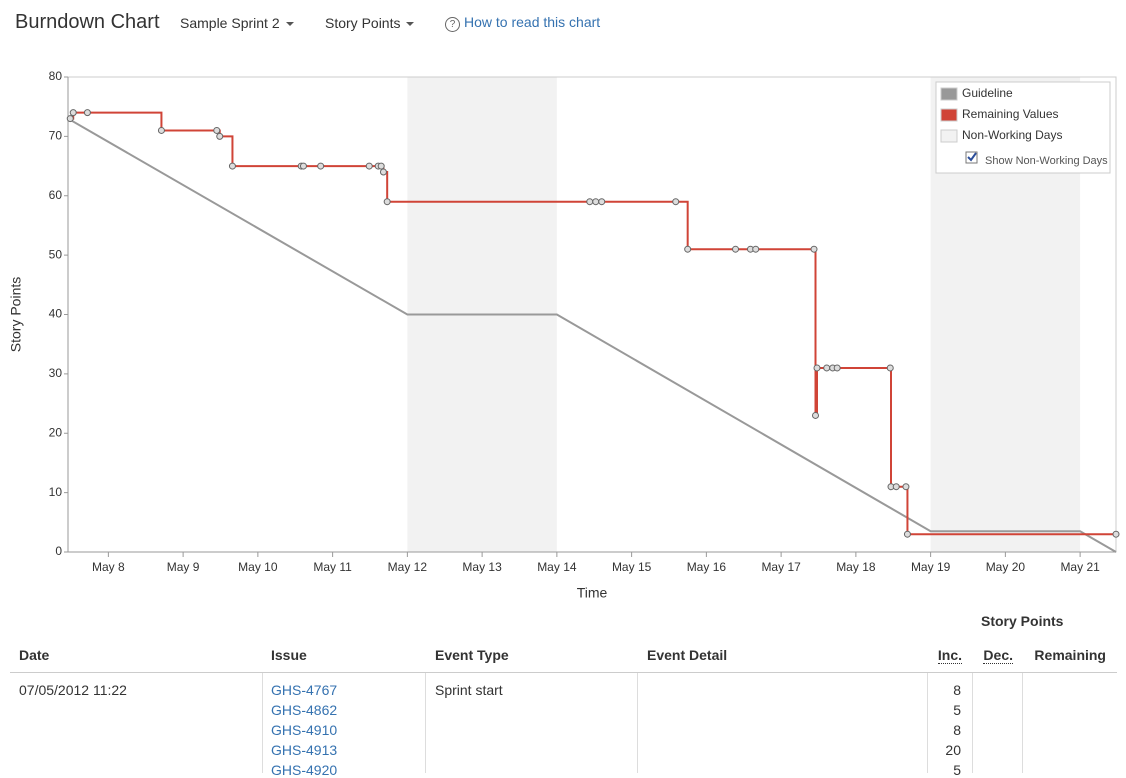 This screenshot has height=778, width=1126. What do you see at coordinates (1070, 655) in the screenshot?
I see `column-header: Remaining` at bounding box center [1070, 655].